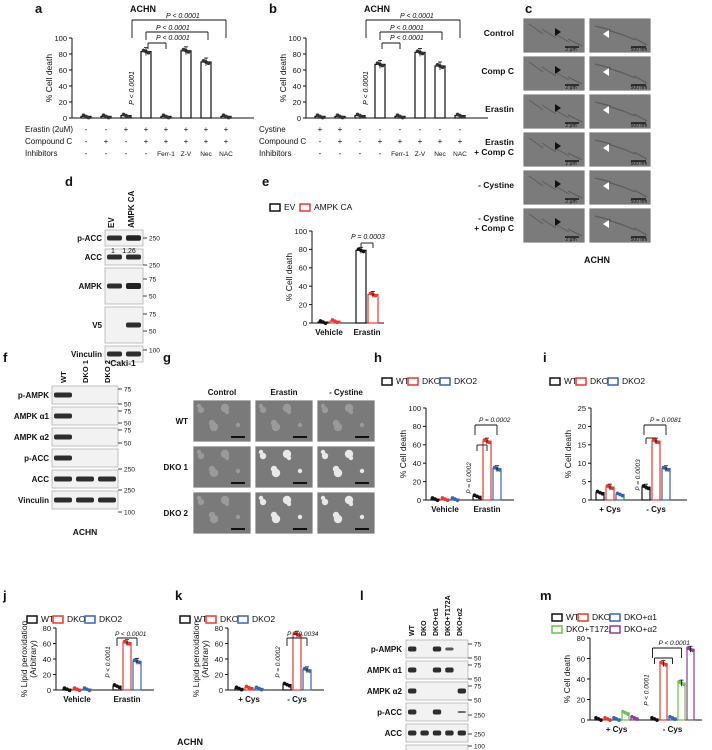 The width and height of the screenshot is (712, 750). Describe the element at coordinates (117, 687) in the screenshot. I see `chart-j-bar` at that location.